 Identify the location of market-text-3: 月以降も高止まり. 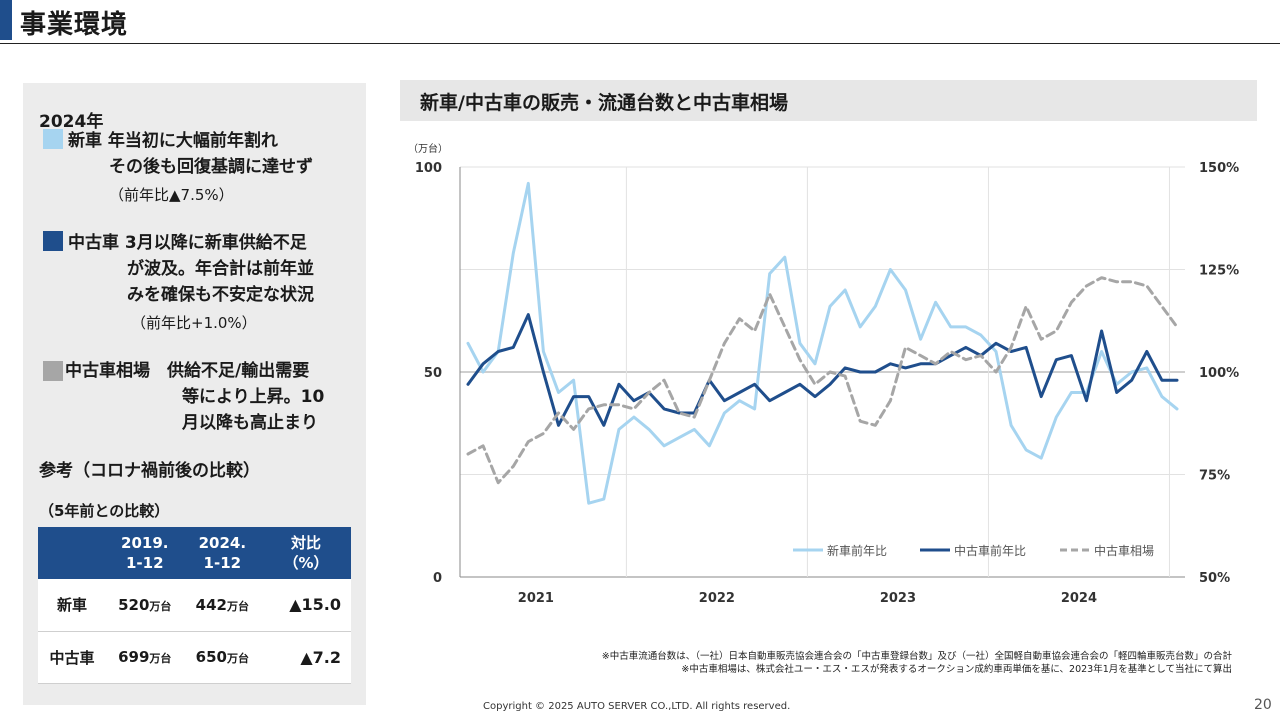
(250, 423).